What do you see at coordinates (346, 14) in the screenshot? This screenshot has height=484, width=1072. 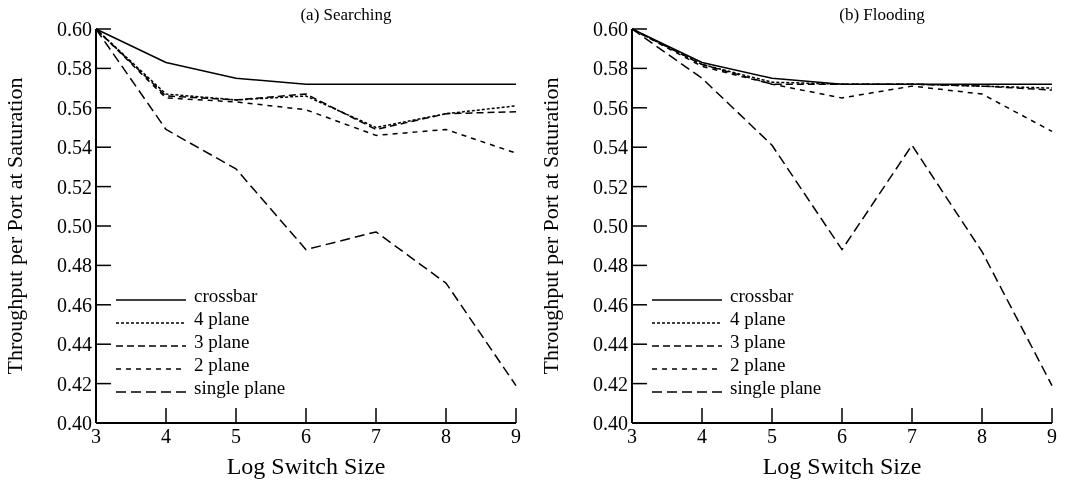 I see `chart-title: (a) Searching` at bounding box center [346, 14].